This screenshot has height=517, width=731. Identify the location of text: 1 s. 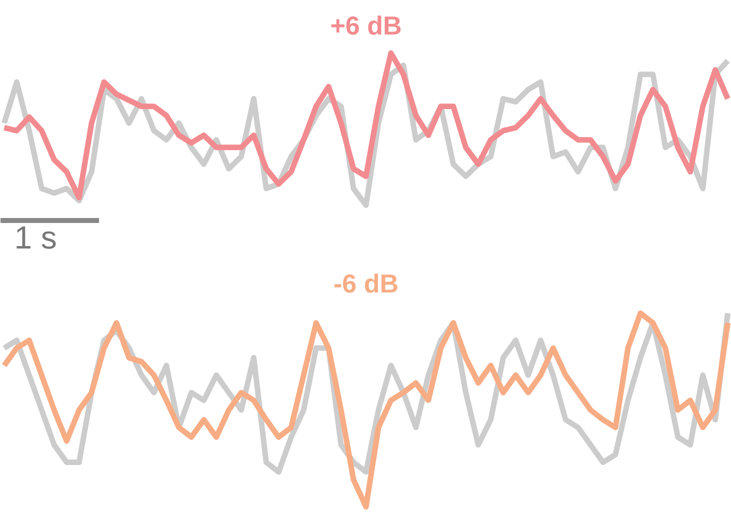
(35, 237).